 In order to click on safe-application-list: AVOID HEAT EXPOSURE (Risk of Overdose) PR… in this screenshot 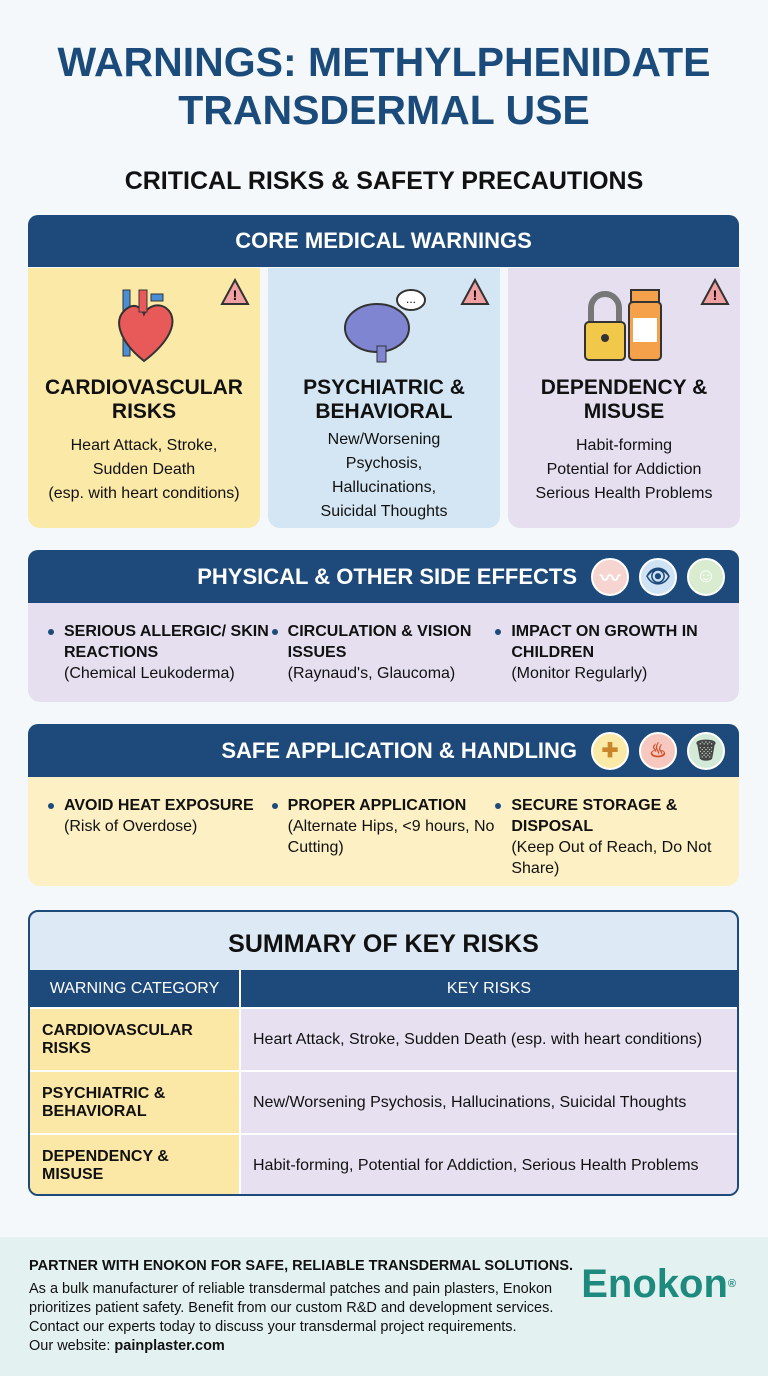, I will do `click(383, 831)`.